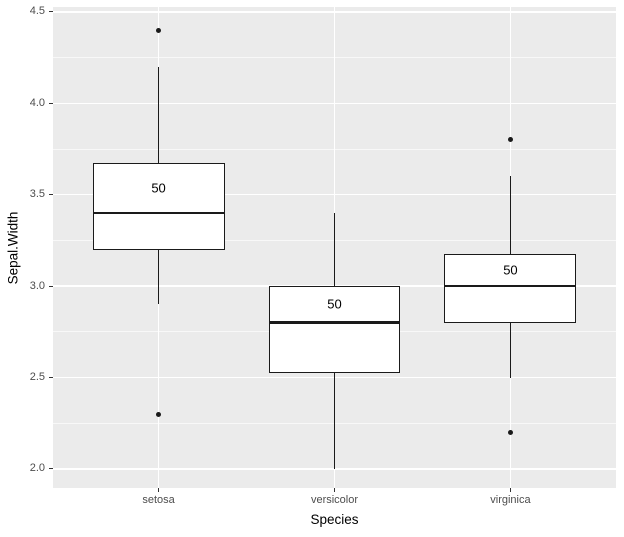  I want to click on y-tick-label: 3.5, so click(37, 194).